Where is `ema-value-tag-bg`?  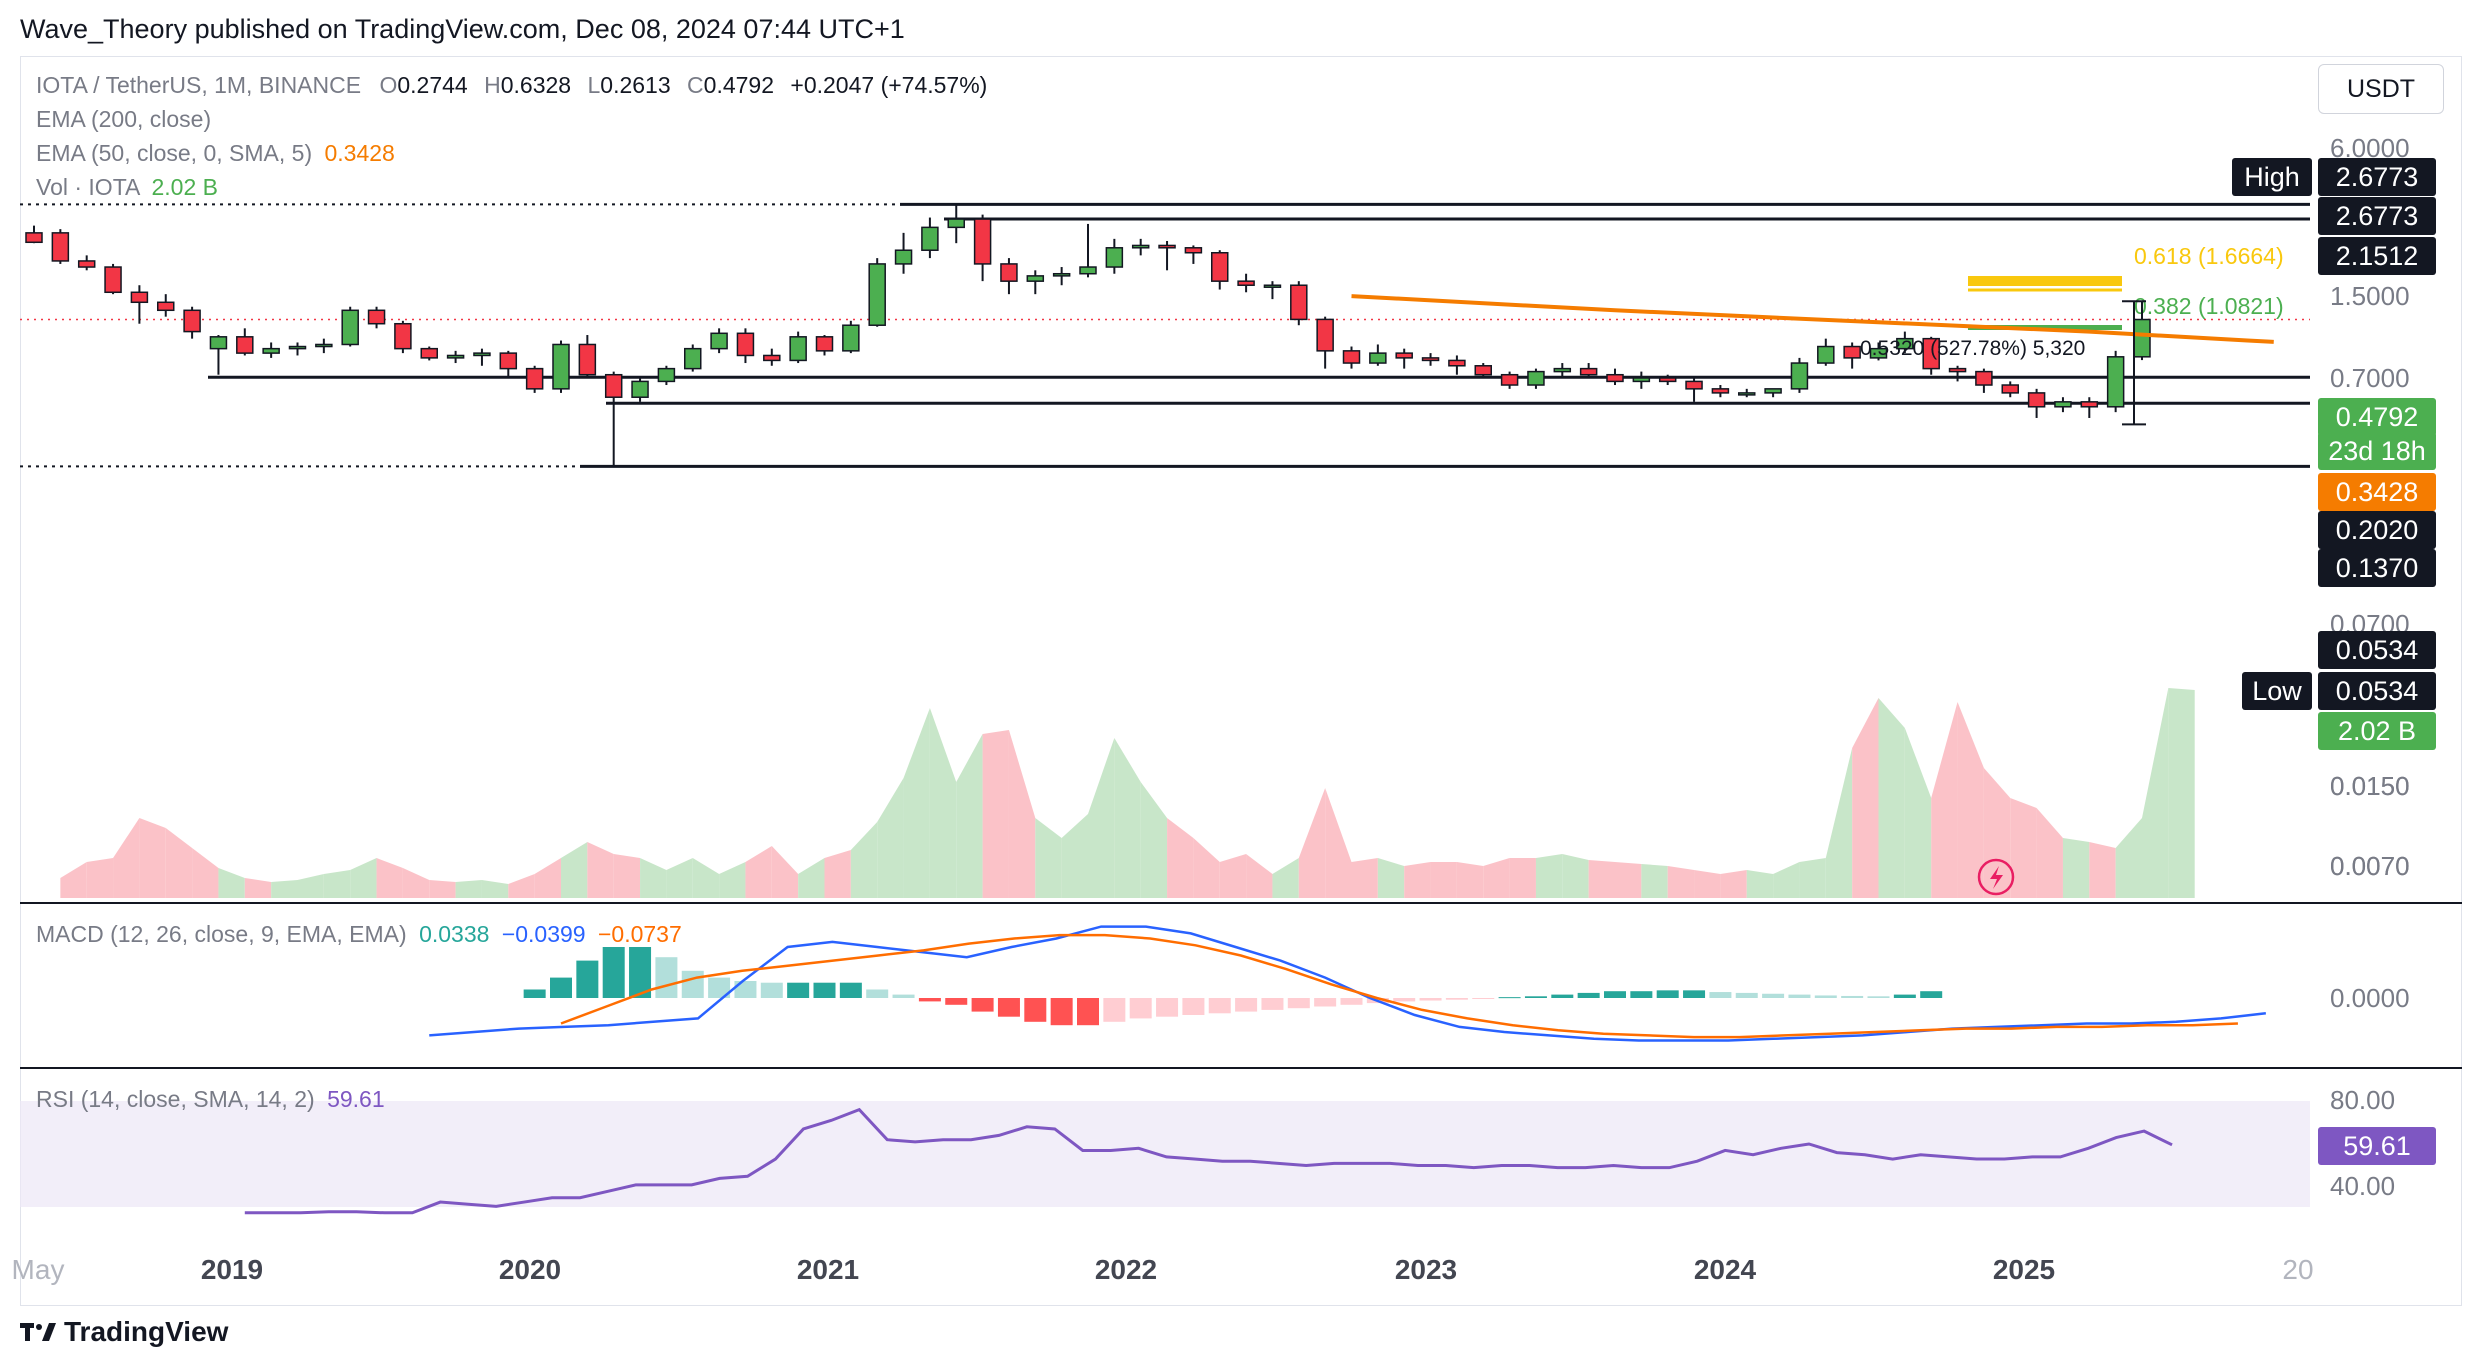
ema-value-tag-bg is located at coordinates (2377, 492).